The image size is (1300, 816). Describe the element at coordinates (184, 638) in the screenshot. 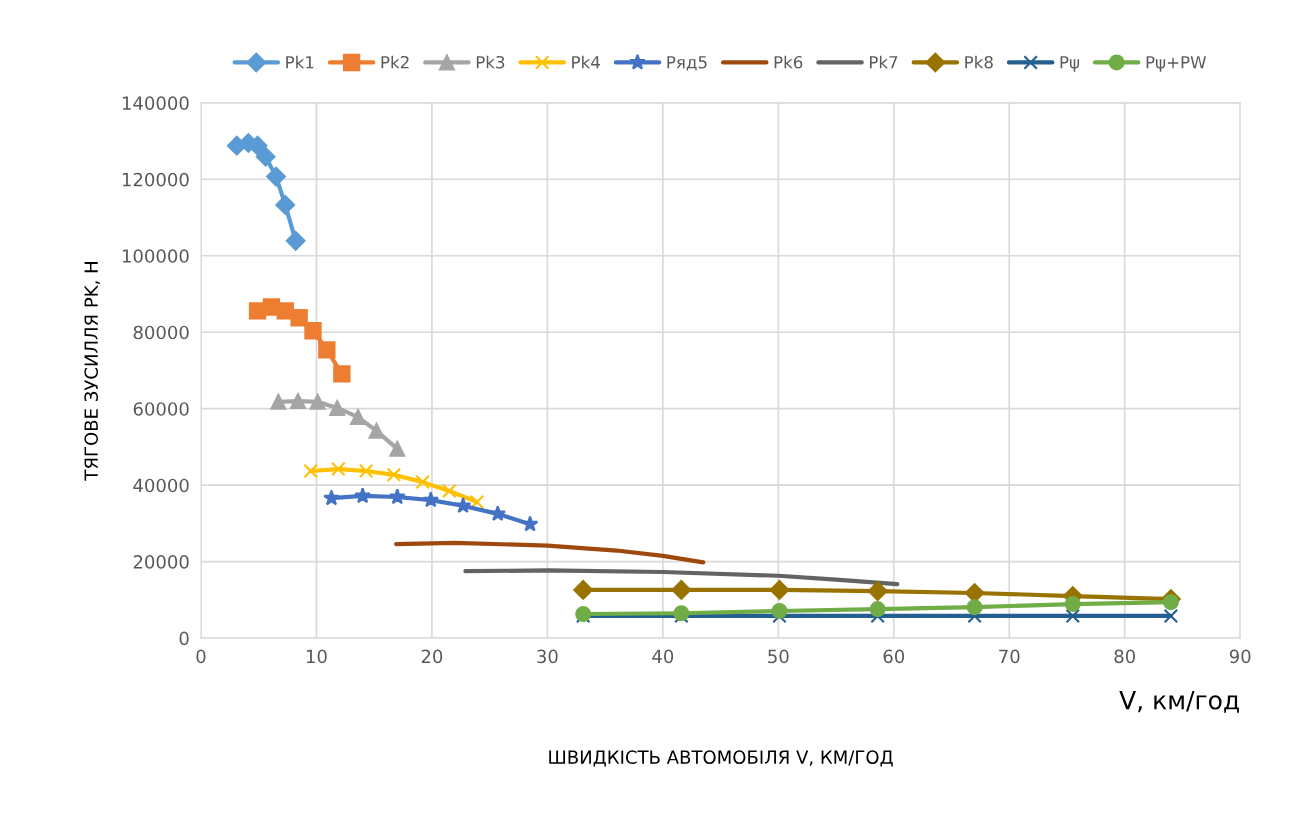

I see `y-tick-label: 0` at that location.